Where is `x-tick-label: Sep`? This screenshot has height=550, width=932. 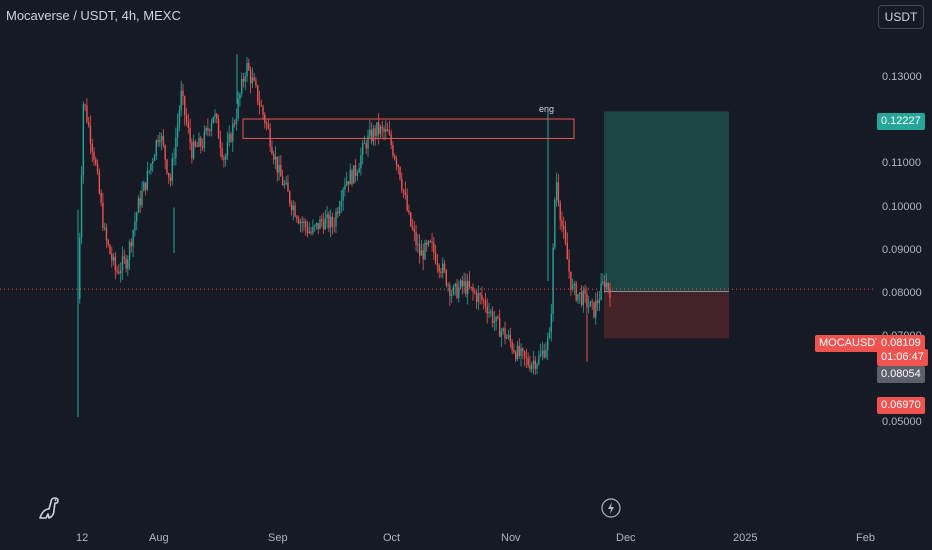
x-tick-label: Sep is located at coordinates (278, 538).